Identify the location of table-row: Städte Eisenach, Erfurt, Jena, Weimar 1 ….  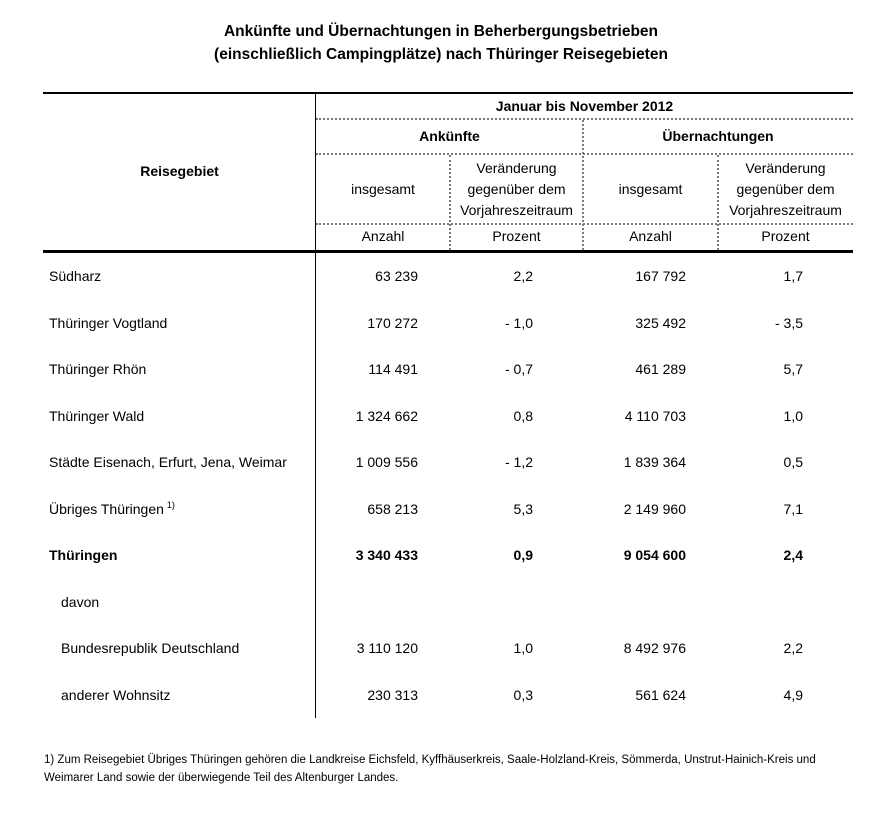
(448, 462).